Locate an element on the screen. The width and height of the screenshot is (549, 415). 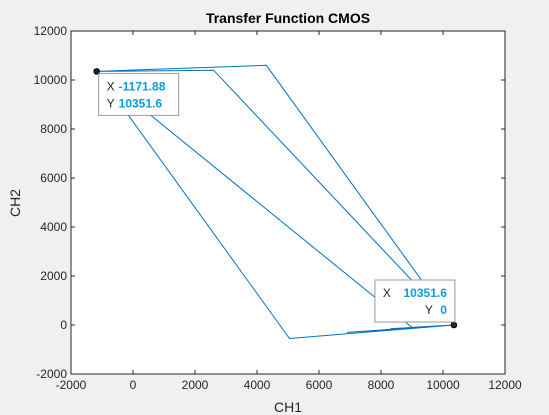
chart-title: Transfer Function CMOS is located at coordinates (288, 18).